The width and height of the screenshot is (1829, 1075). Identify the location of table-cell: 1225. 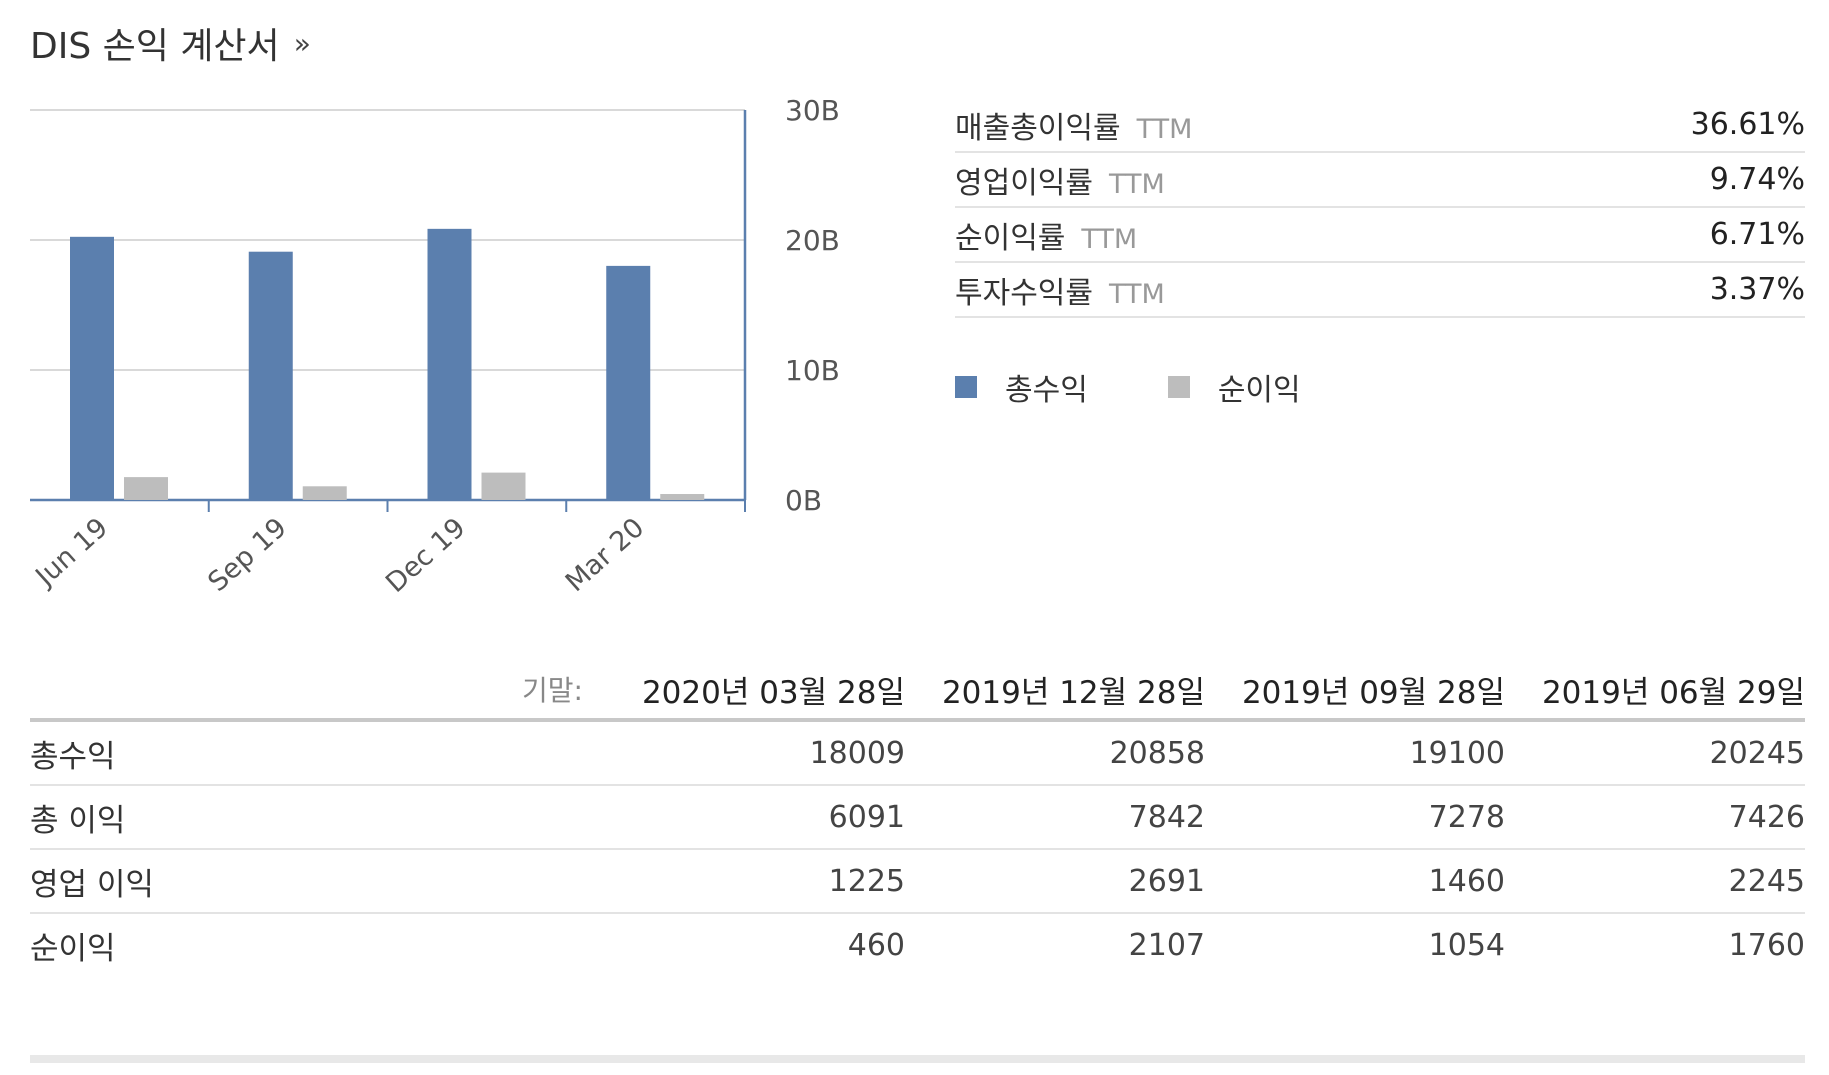
(866, 881).